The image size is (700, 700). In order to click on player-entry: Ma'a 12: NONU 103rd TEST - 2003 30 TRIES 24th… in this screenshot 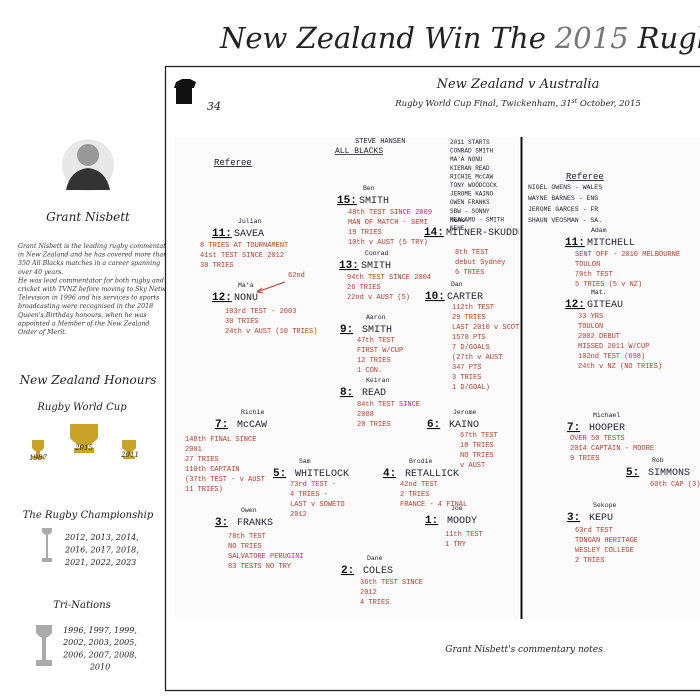, I will do `click(264, 309)`.